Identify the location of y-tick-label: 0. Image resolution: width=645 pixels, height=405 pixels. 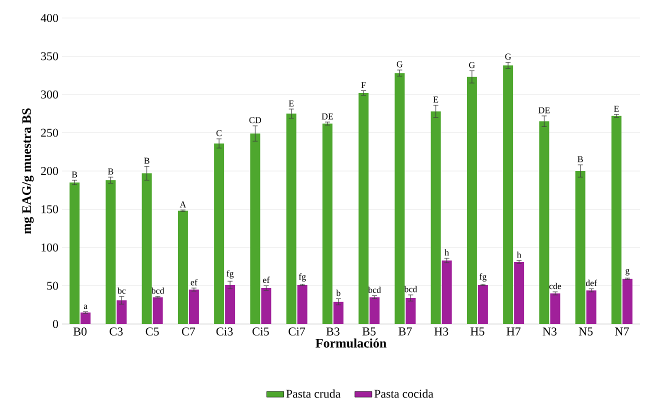
(55, 324).